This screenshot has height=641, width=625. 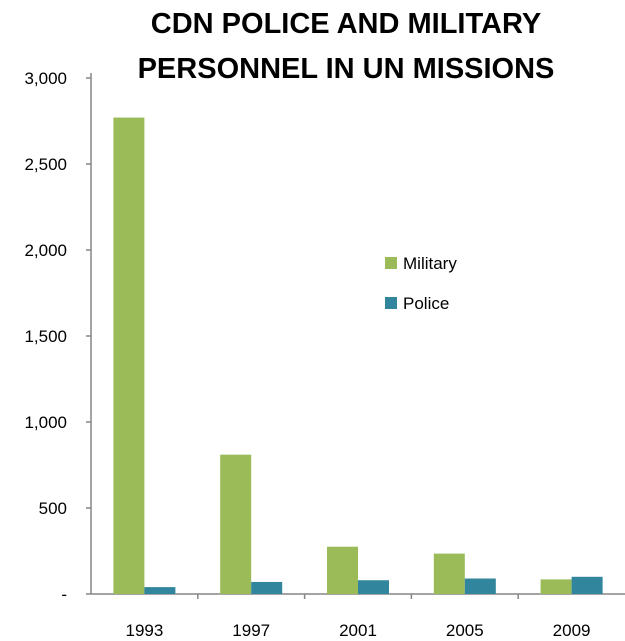 I want to click on x-tick-label: 2005, so click(x=465, y=630).